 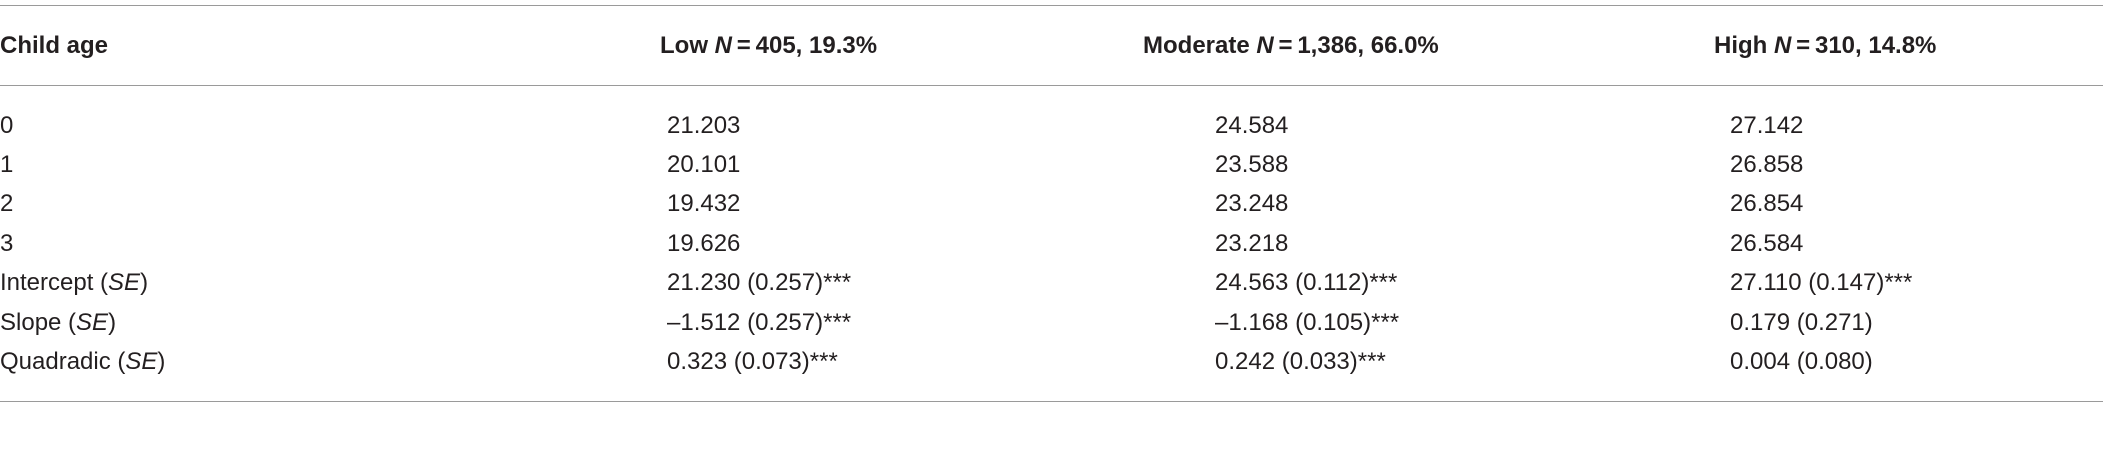 What do you see at coordinates (1252, 243) in the screenshot?
I see `value-cell: 23.218` at bounding box center [1252, 243].